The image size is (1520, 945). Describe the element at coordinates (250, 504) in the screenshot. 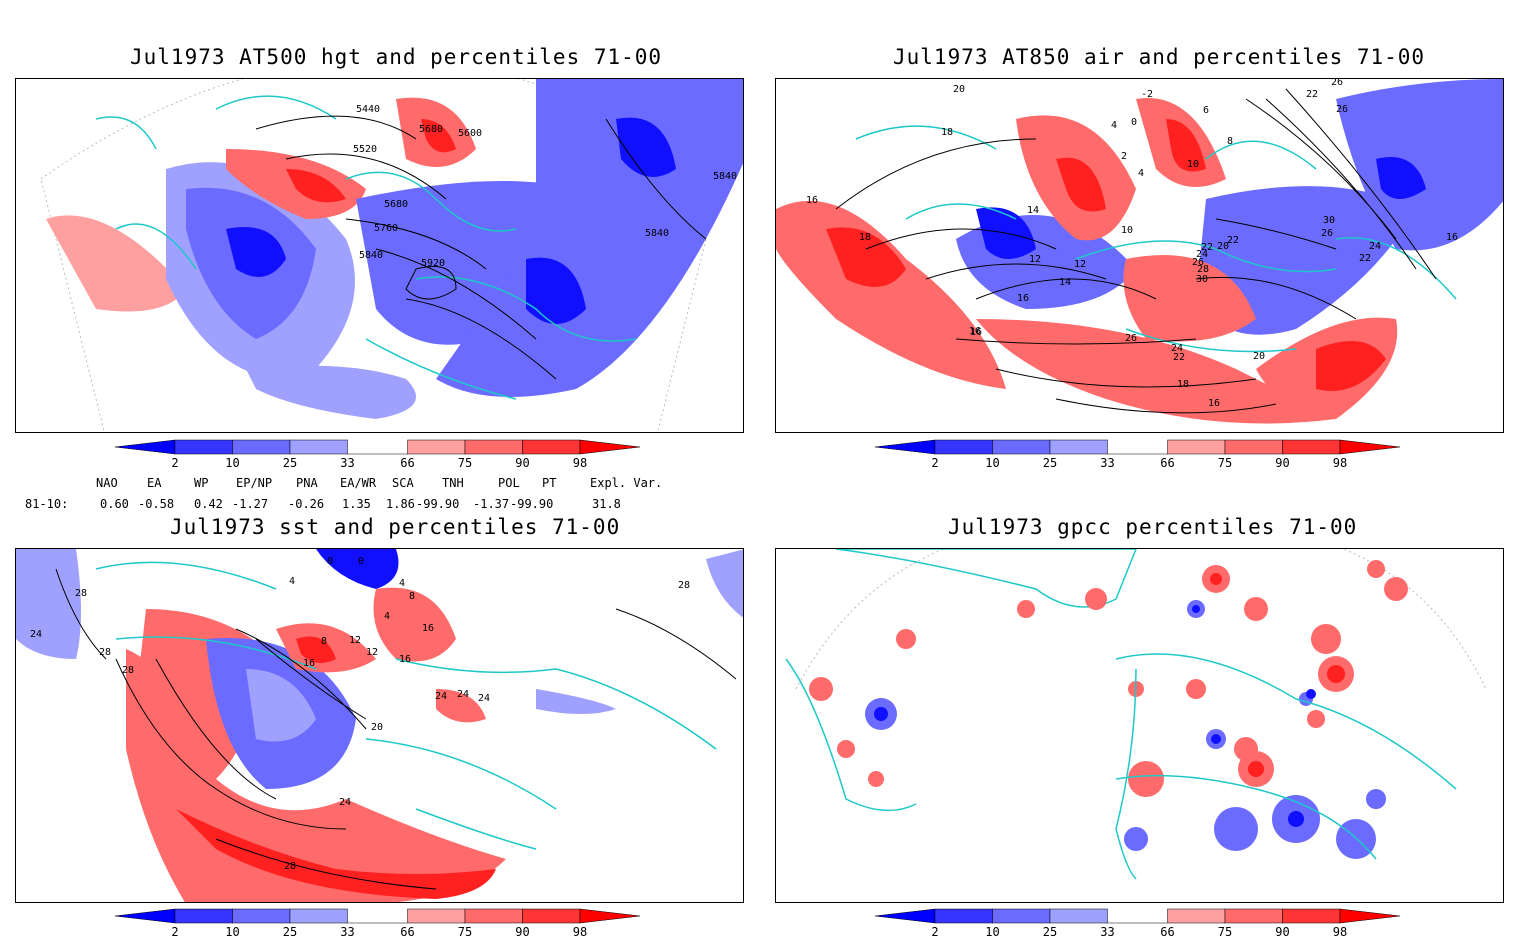

I see `idx-value-epnp: -1.27` at that location.